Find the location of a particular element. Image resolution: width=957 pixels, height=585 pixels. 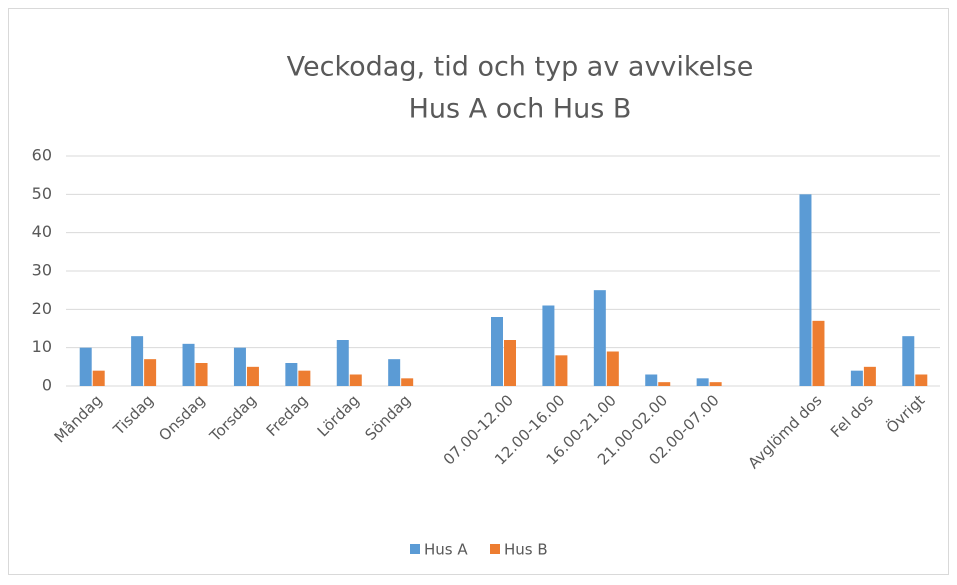

y-tick-label: 60 is located at coordinates (42, 155).